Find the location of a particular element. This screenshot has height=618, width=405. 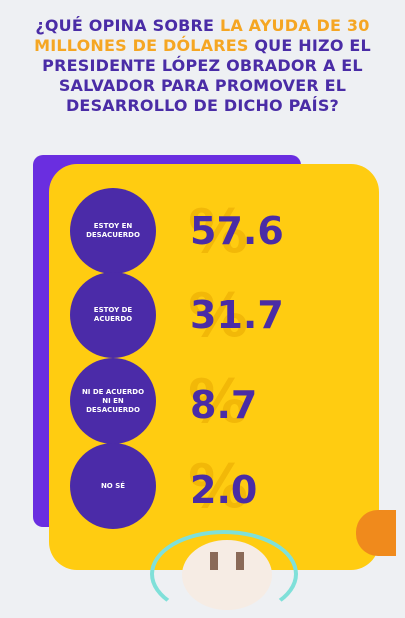

people-photo-decoration is located at coordinates (227, 575).